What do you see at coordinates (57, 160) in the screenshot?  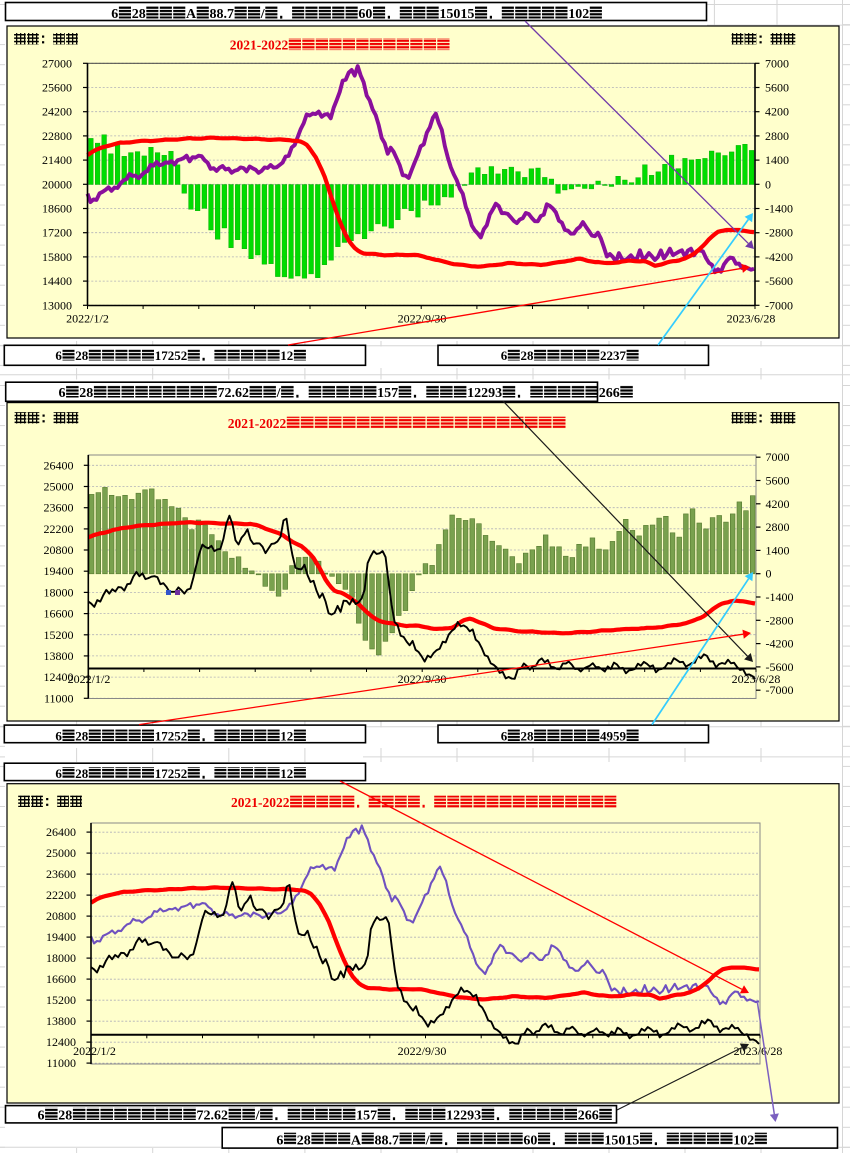 I see `svg-text: 21400` at bounding box center [57, 160].